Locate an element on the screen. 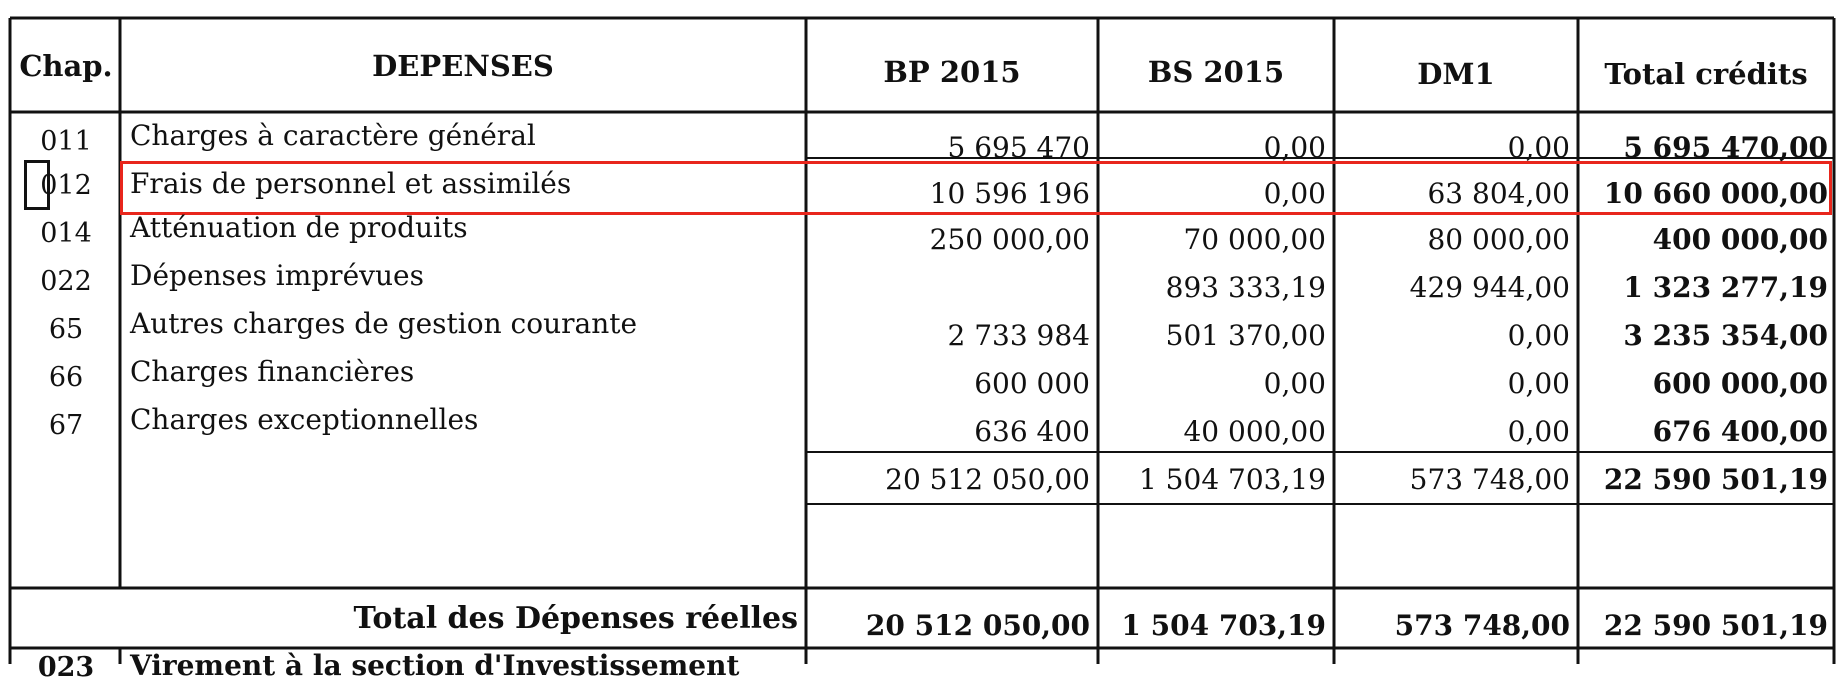 The image size is (1844, 683). subtotal-total: 22 590 501,19 is located at coordinates (1715, 479).